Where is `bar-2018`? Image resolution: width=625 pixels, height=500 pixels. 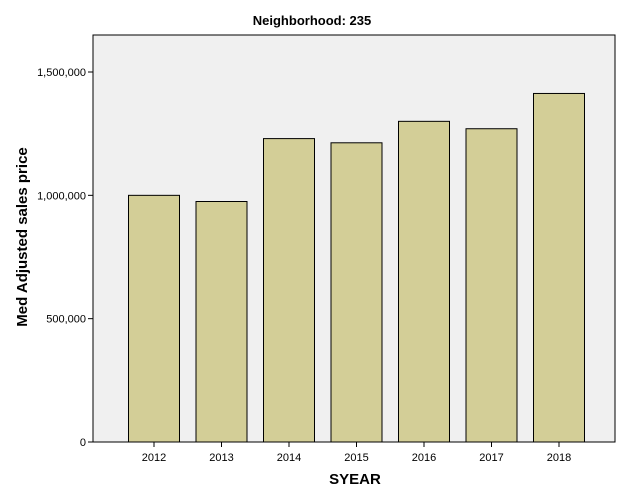
bar-2018 is located at coordinates (559, 267).